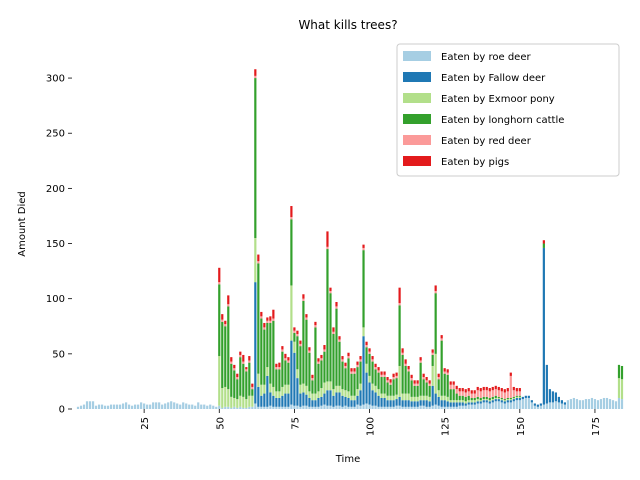 The image size is (640, 480). What do you see at coordinates (493, 78) in the screenshot?
I see `legend-label: Eaten by Fallow deer` at bounding box center [493, 78].